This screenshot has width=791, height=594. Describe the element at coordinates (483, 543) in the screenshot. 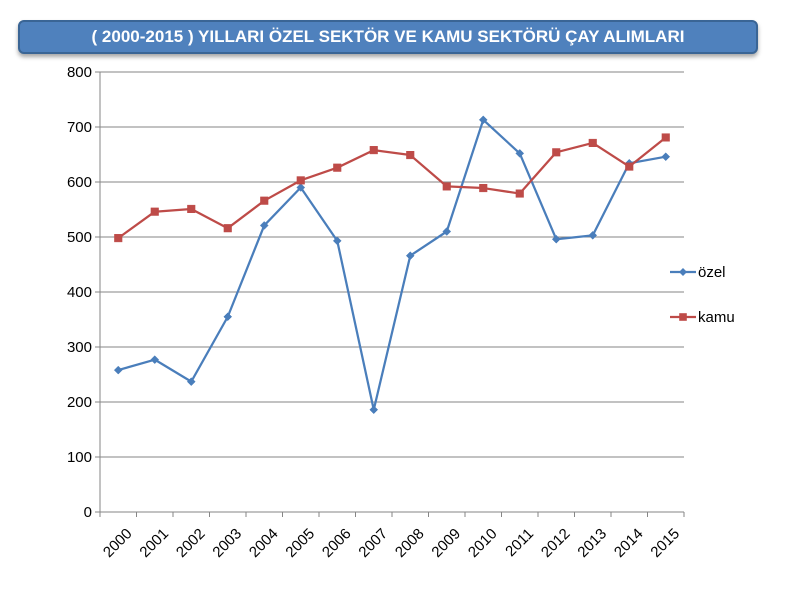

I see `x-tick-label: 2010` at that location.